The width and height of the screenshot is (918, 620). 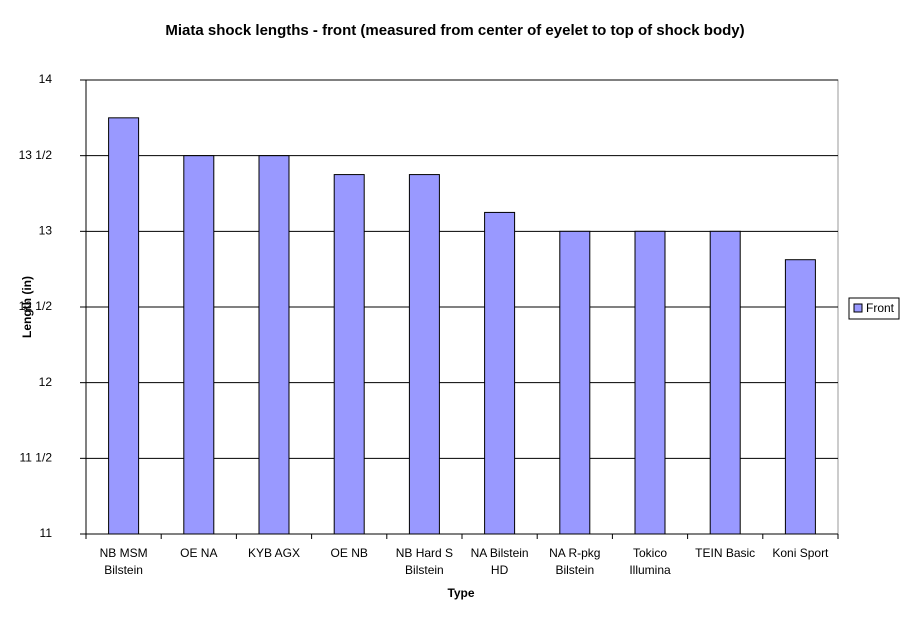 What do you see at coordinates (36, 155) in the screenshot?
I see `y-tick-label: 13 1/2` at bounding box center [36, 155].